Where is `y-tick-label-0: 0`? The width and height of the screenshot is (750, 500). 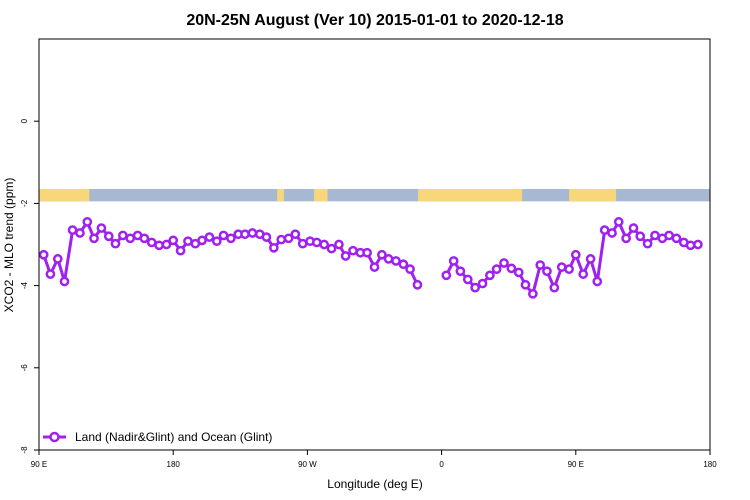 y-tick-label-0: 0 is located at coordinates (24, 120).